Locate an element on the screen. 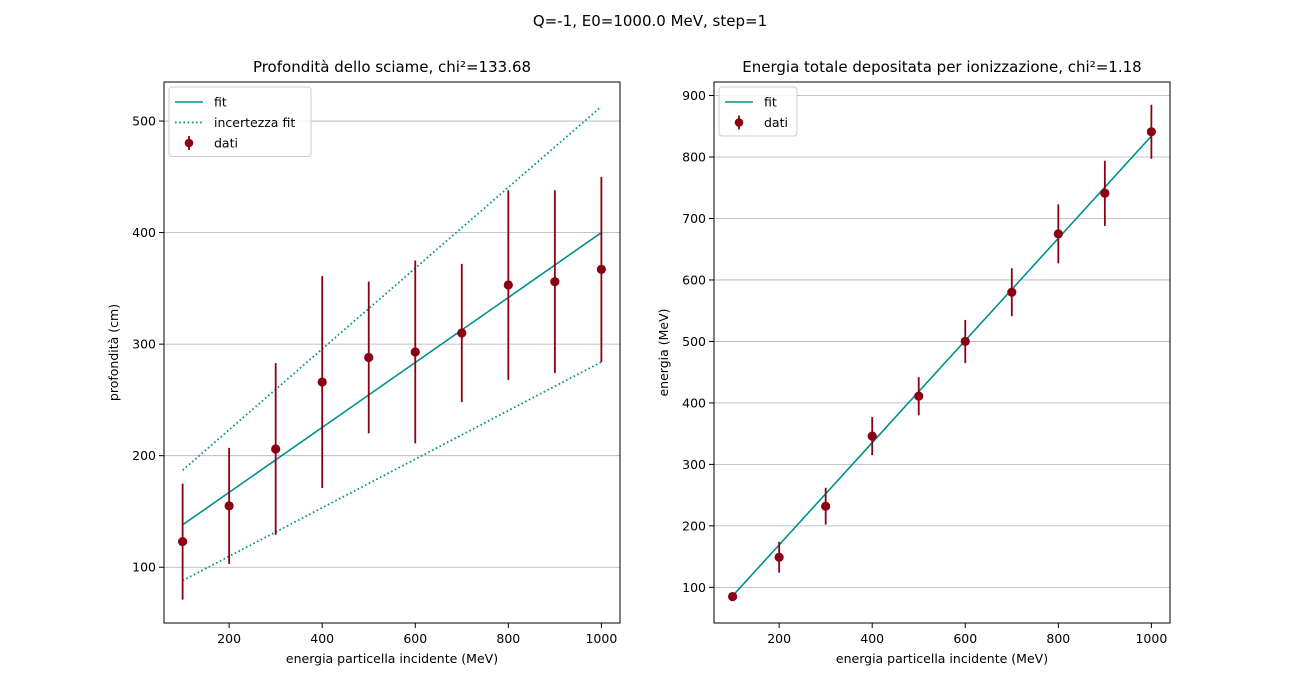 The image size is (1300, 700). y-axis-label: energia (MeV) is located at coordinates (663, 352).